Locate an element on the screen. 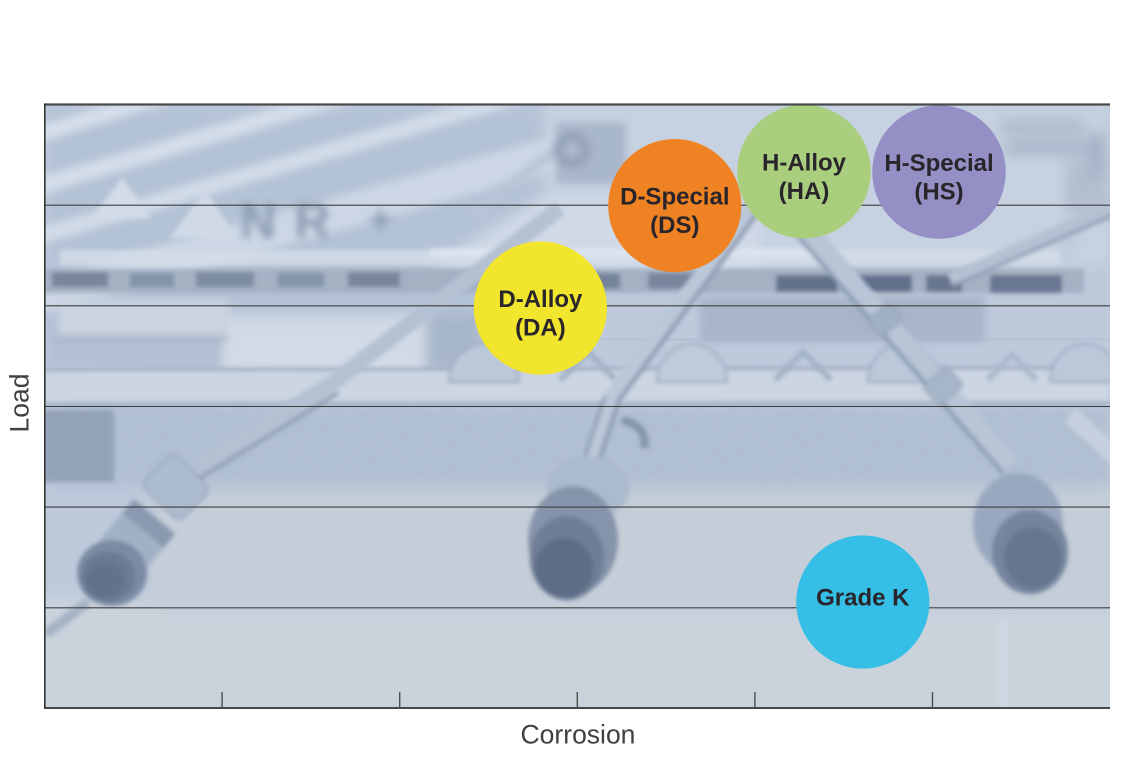 The width and height of the screenshot is (1140, 761). svg-text: Grade K is located at coordinates (863, 597).